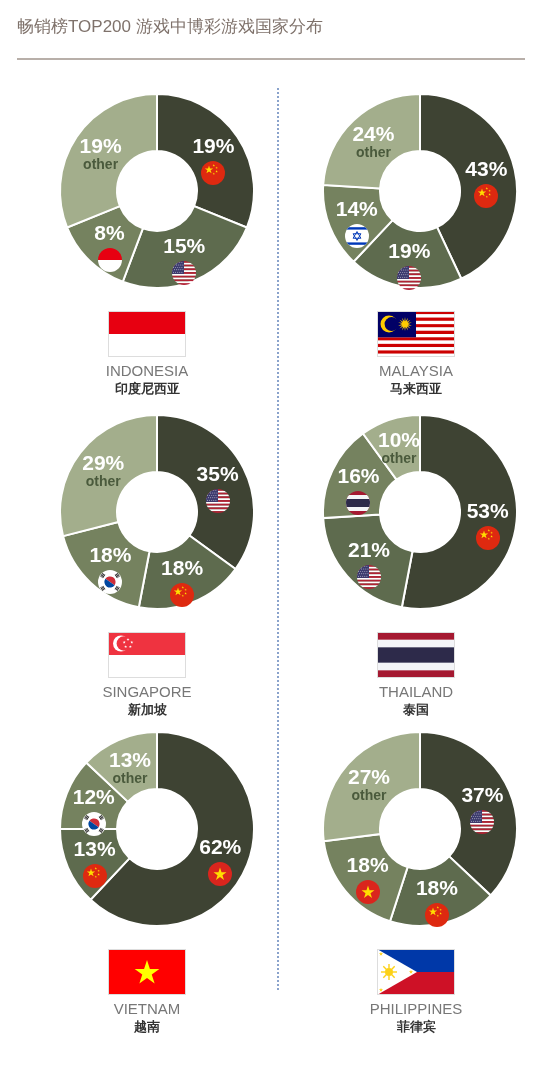  What do you see at coordinates (147, 370) in the screenshot?
I see `text: INDONESIA` at bounding box center [147, 370].